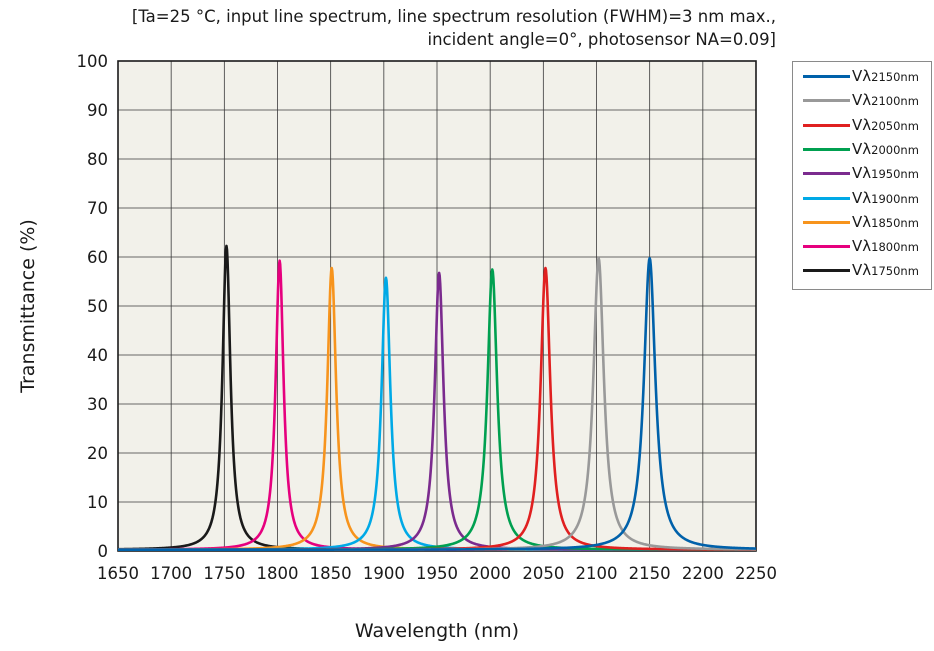  I want to click on legend-label: Vλ1800nm, so click(885, 246).